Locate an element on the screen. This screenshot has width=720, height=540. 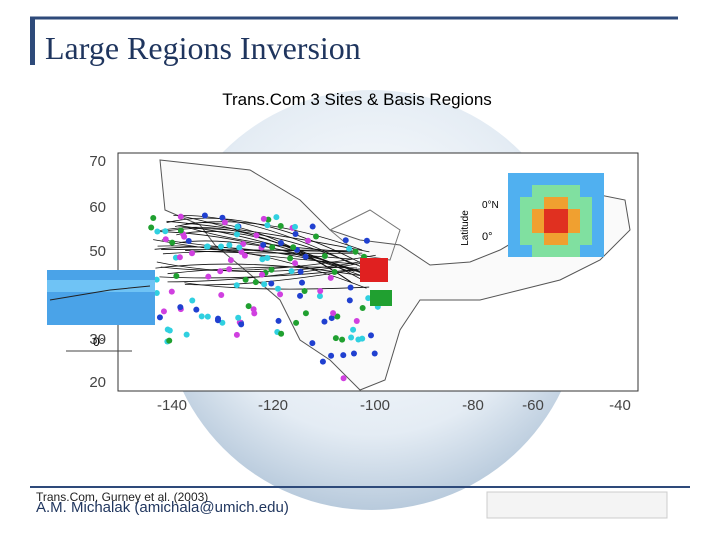
y-tick-label: 20 is located at coordinates (97, 382).